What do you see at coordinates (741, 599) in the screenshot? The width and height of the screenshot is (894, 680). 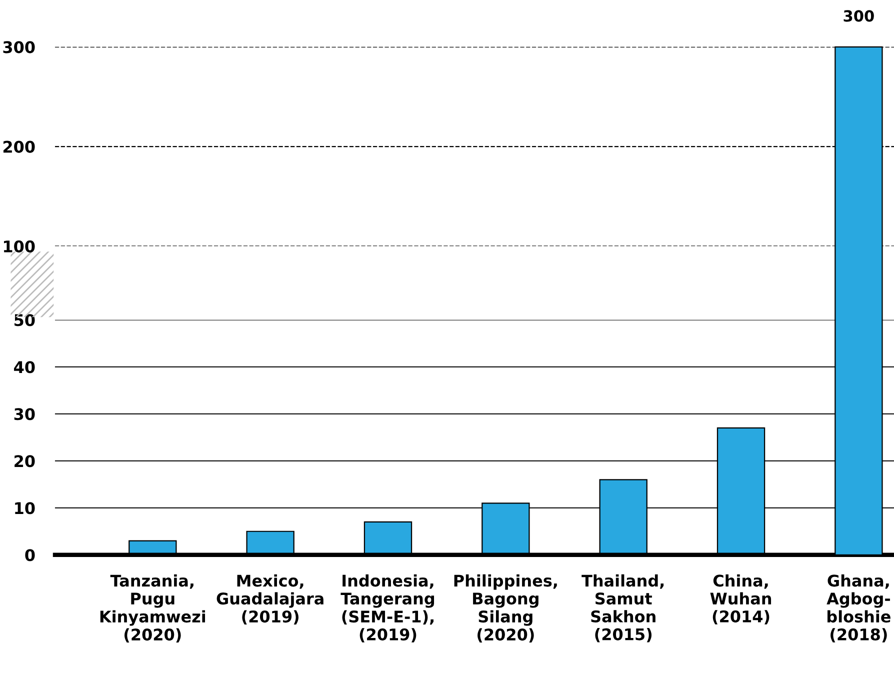 I see `x-tick-label: China, Wuhan (2014)` at bounding box center [741, 599].